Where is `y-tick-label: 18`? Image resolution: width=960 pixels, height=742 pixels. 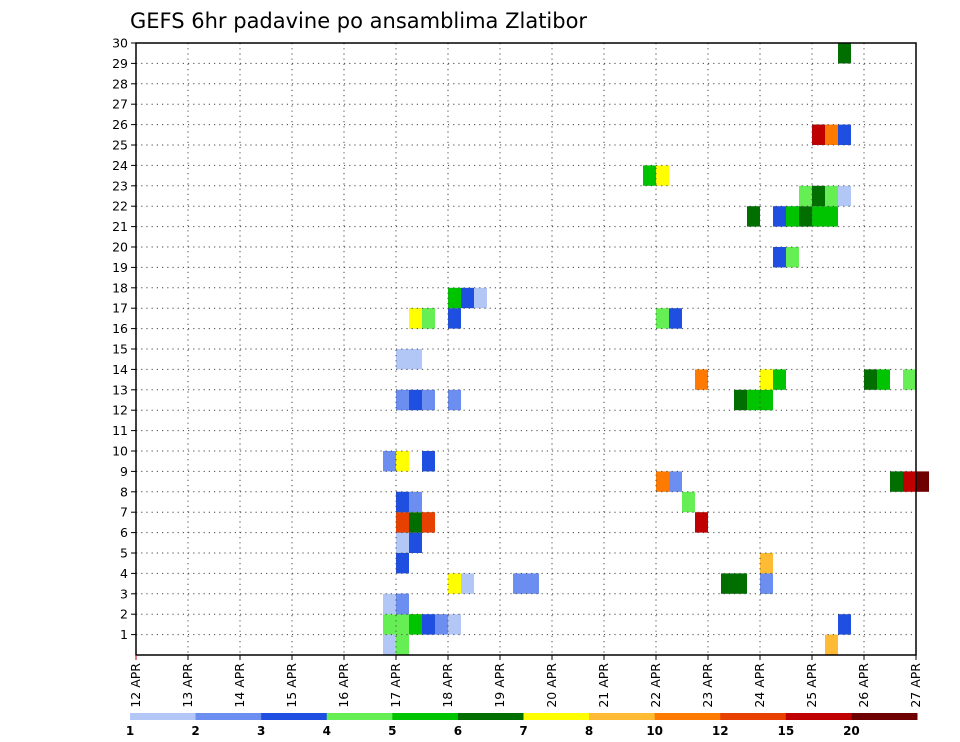
y-tick-label: 18 is located at coordinates (120, 287).